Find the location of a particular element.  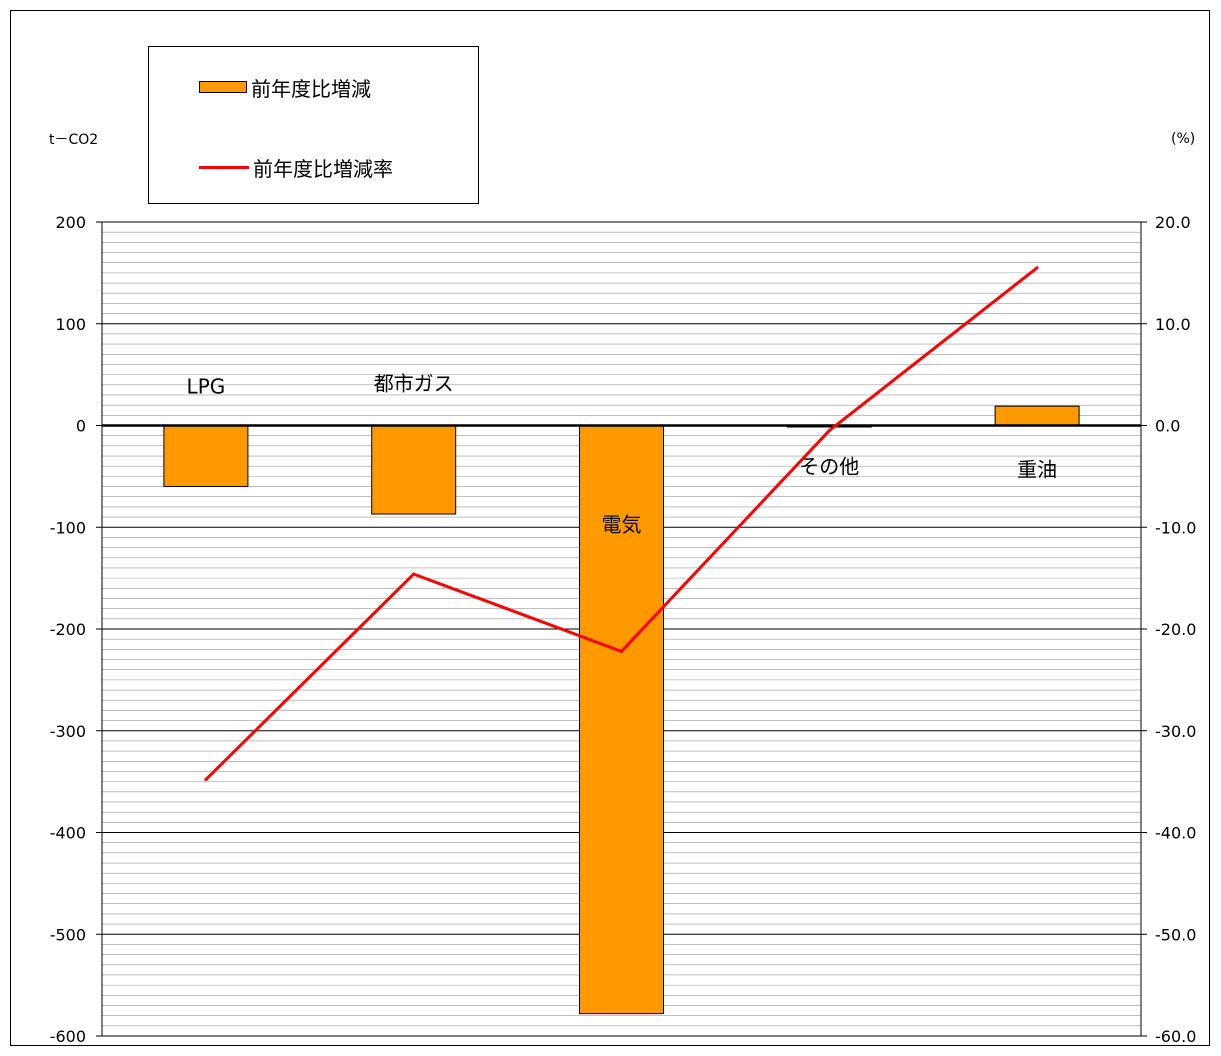

right-axis-tick-label: -50.0 is located at coordinates (1175, 934).